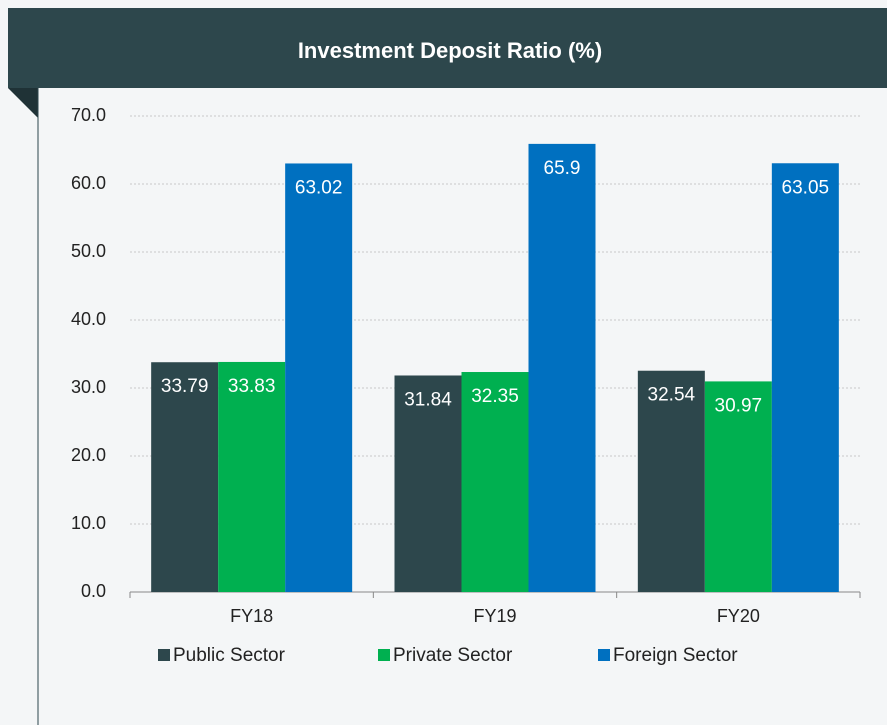 This screenshot has width=887, height=725. What do you see at coordinates (562, 168) in the screenshot?
I see `data-label: 65.9` at bounding box center [562, 168].